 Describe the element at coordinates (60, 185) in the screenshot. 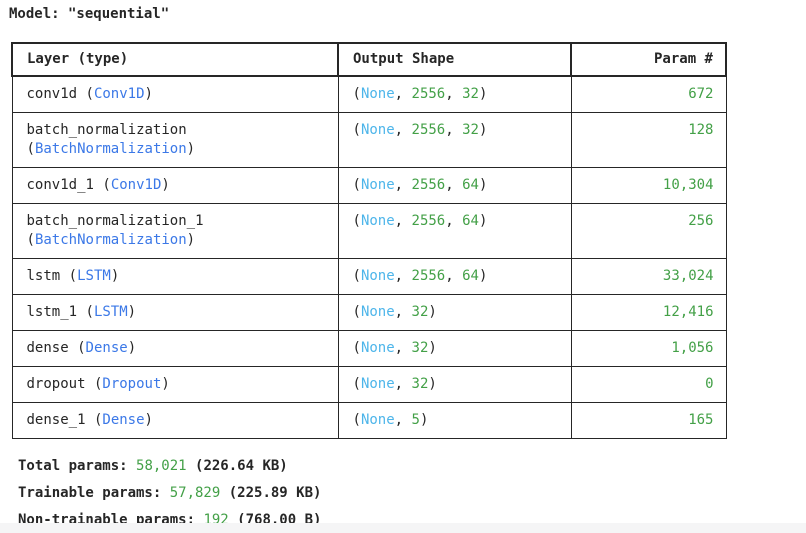

I see `layer-name: conv1d_1` at that location.